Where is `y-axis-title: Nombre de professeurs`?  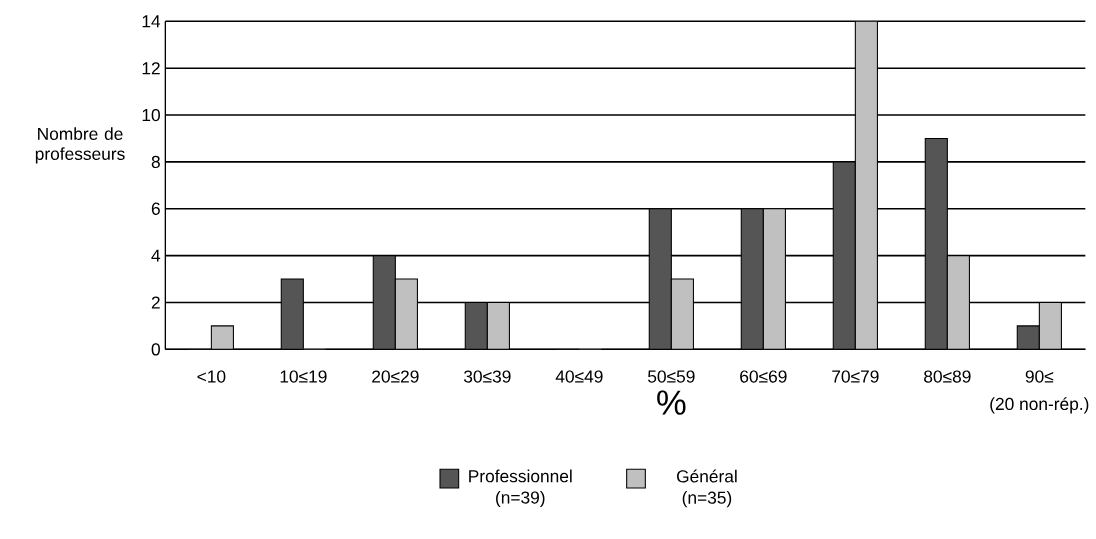 y-axis-title: Nombre de professeurs is located at coordinates (80, 145).